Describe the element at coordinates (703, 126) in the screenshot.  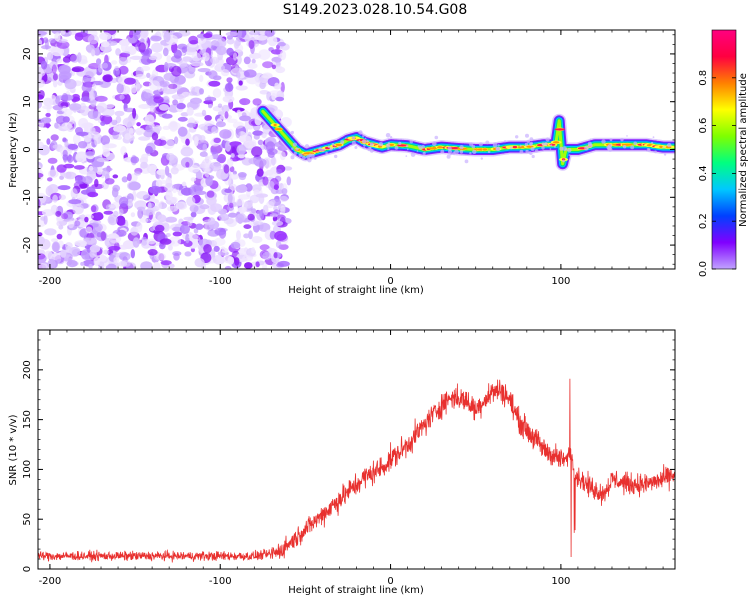
I see `colorbar-tick-label: 0.6` at that location.